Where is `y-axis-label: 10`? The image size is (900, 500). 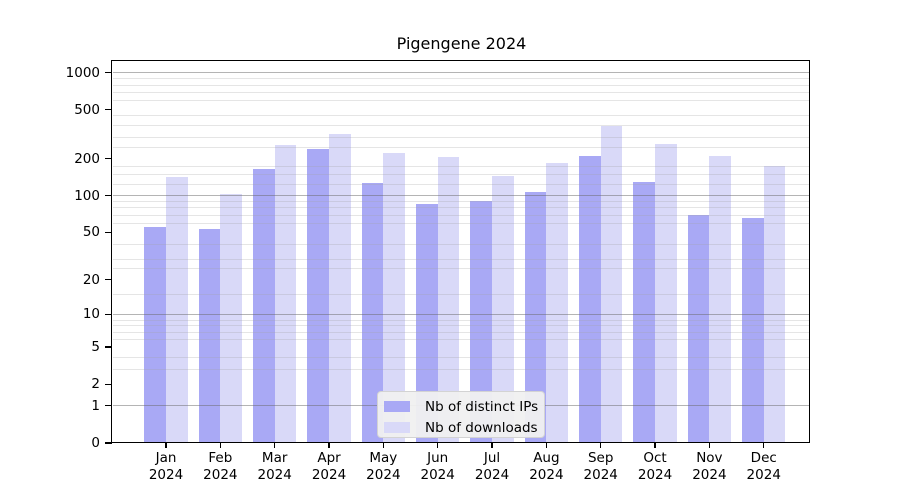
y-axis-label: 10 is located at coordinates (91, 314).